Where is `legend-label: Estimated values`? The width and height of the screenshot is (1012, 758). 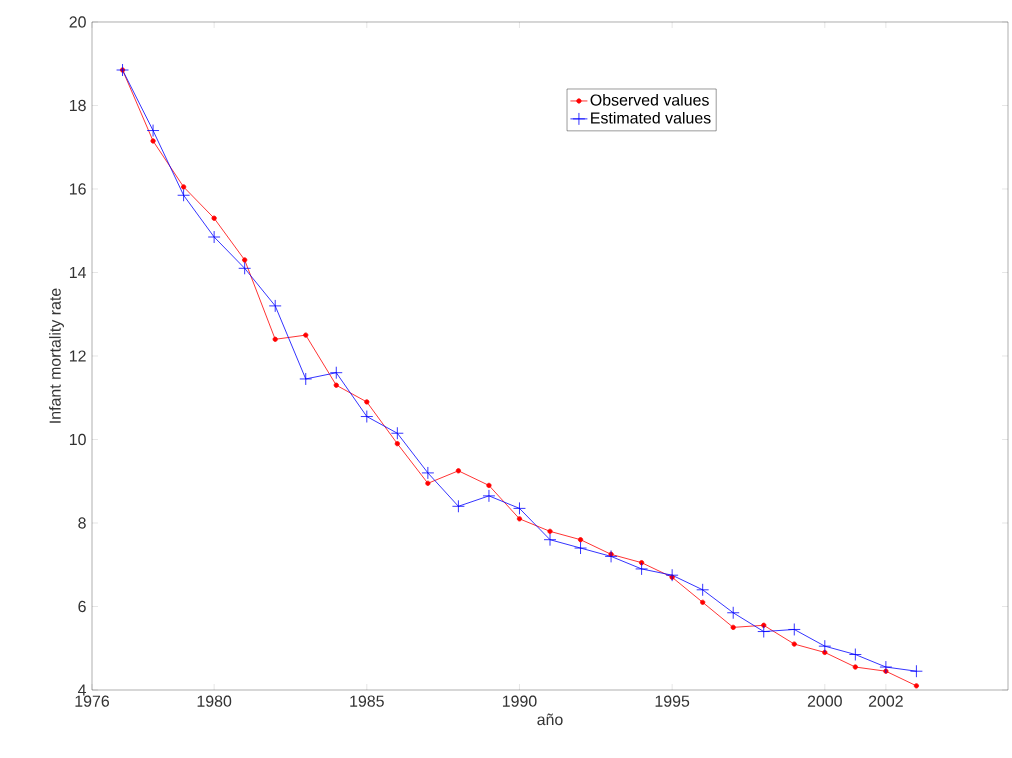 legend-label: Estimated values is located at coordinates (651, 117).